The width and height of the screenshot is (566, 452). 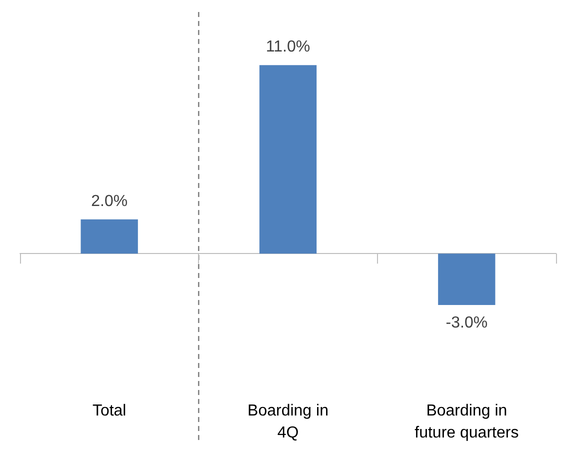 I want to click on data-label: 11.0%, so click(x=288, y=47).